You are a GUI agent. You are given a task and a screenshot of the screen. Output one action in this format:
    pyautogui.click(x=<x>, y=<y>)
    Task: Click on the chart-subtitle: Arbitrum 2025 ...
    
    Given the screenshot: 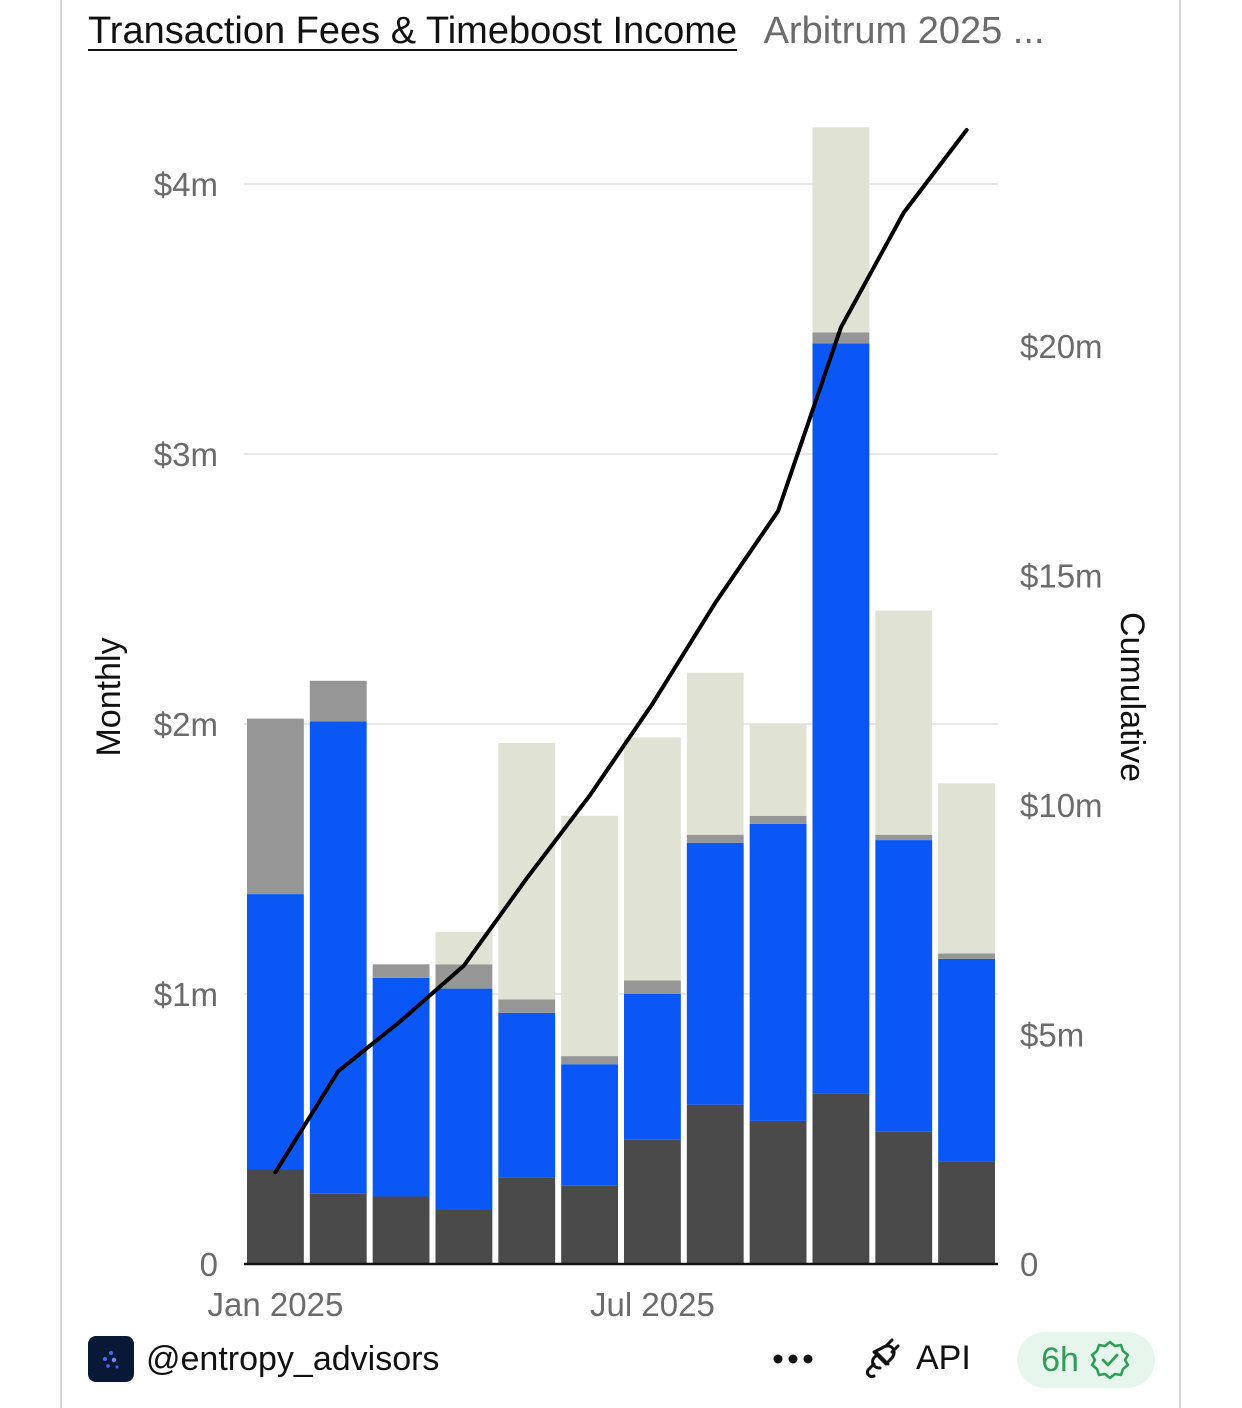 What is the action you would take?
    pyautogui.click(x=904, y=31)
    